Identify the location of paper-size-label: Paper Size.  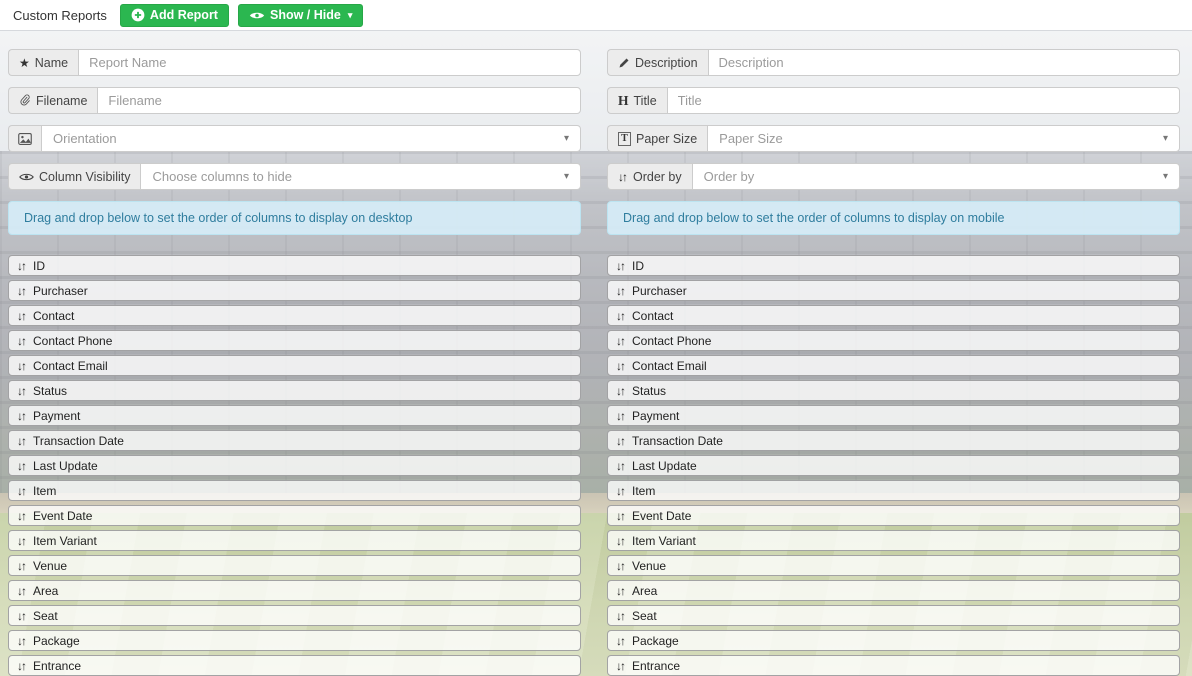
(667, 138).